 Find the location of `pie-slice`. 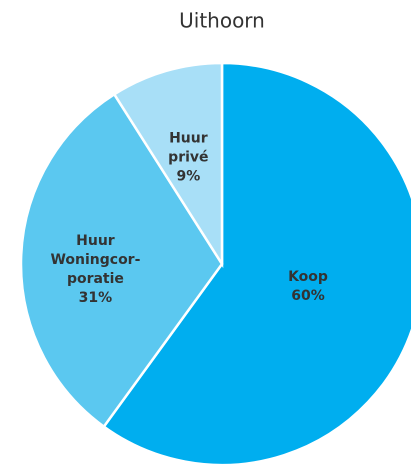

pie-slice is located at coordinates (168, 165).